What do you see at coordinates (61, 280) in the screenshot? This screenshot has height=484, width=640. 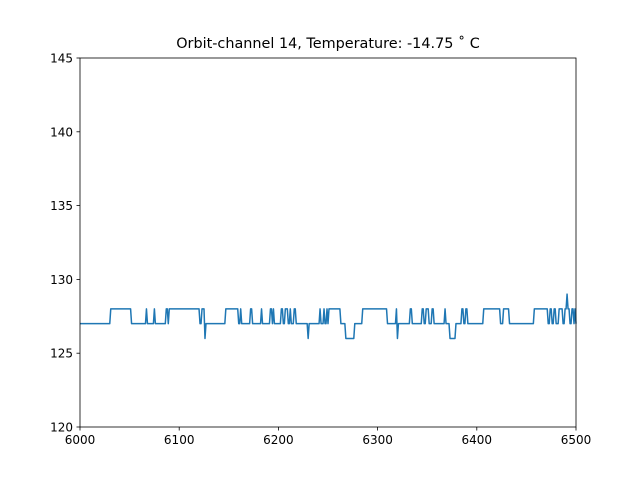 I see `y-tick-label: 130` at bounding box center [61, 280].